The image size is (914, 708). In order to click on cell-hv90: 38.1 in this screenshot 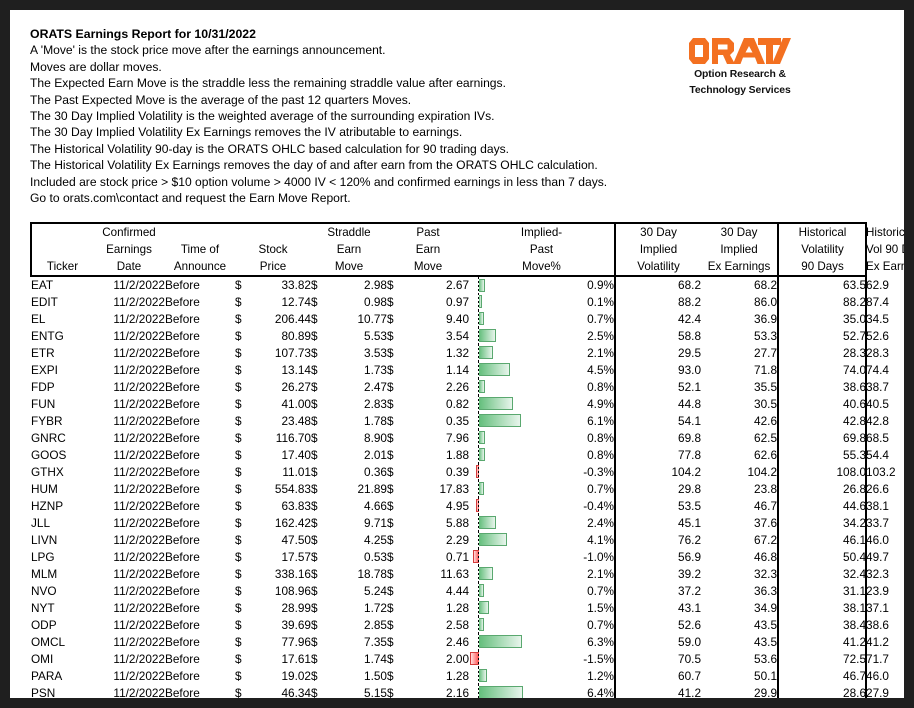, I will do `click(822, 607)`.